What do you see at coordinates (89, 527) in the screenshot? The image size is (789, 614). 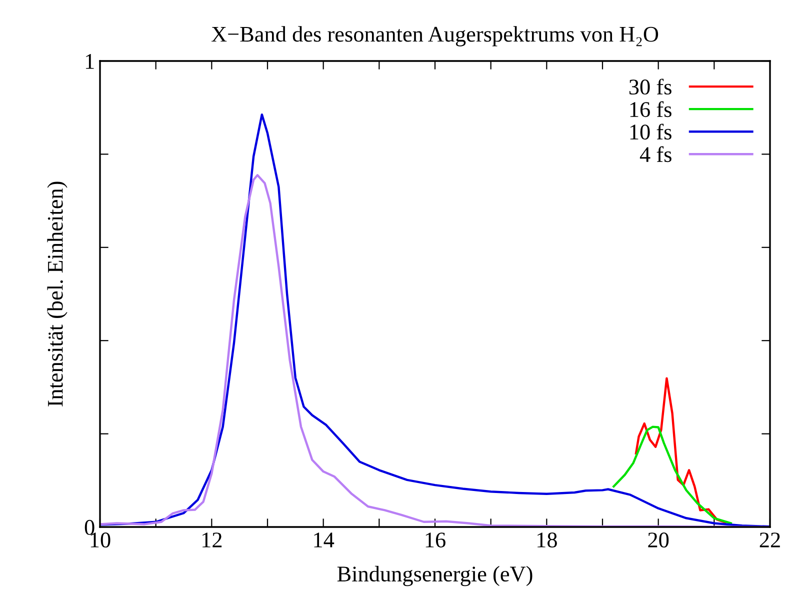 I see `y-tick-label: 0` at bounding box center [89, 527].